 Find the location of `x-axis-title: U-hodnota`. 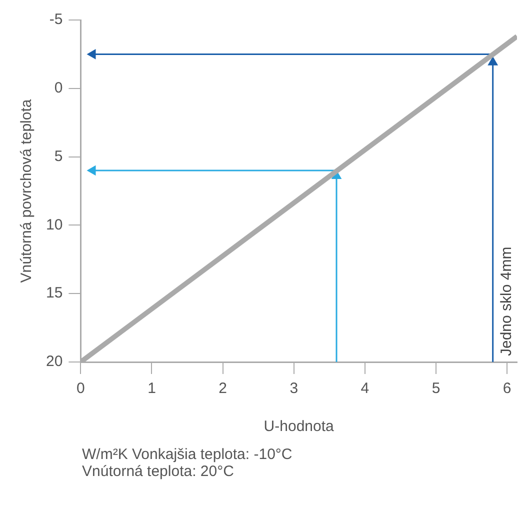

x-axis-title: U-hodnota is located at coordinates (299, 427).